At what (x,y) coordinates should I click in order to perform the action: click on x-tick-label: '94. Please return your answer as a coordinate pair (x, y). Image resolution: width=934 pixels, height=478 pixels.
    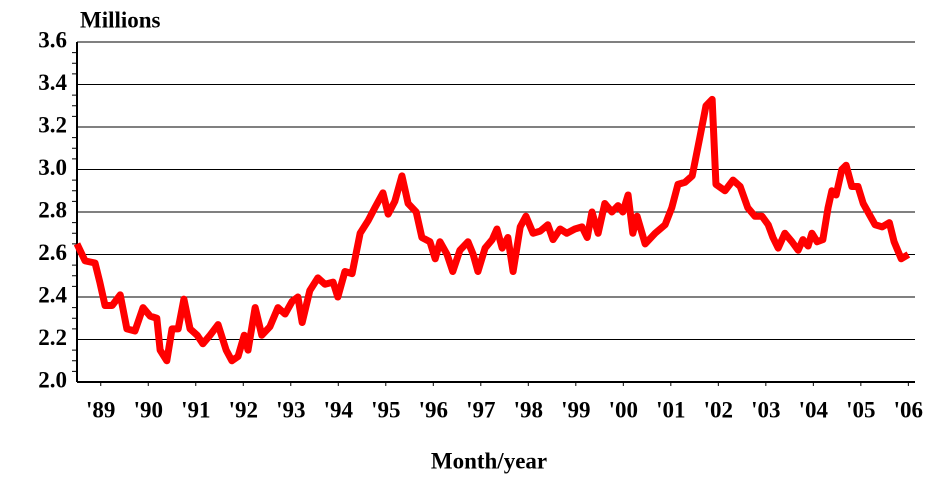
    Looking at the image, I should click on (339, 409).